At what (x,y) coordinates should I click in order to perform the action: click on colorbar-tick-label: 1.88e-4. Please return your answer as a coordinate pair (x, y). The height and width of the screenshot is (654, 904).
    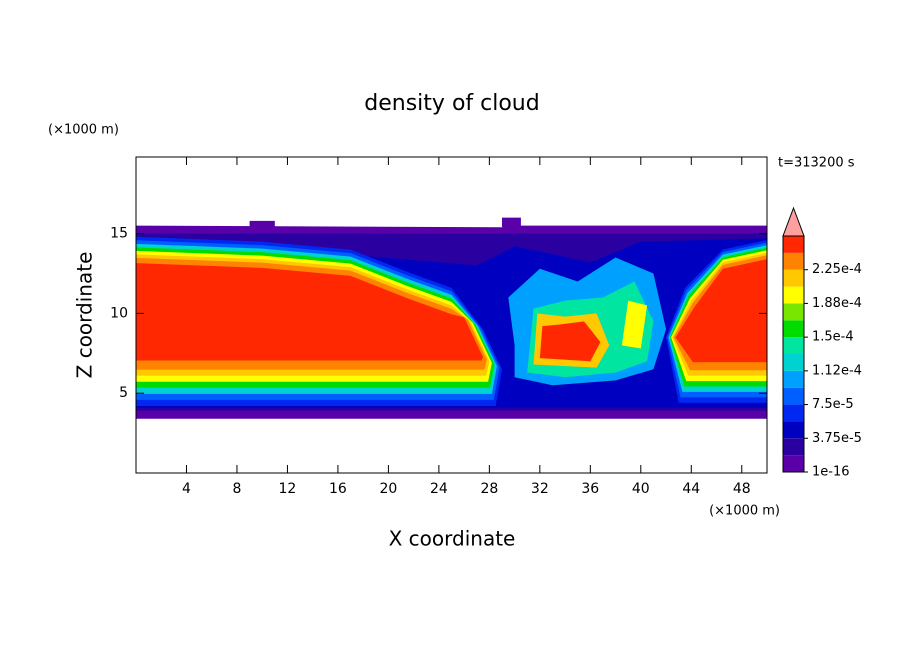
    Looking at the image, I should click on (837, 303).